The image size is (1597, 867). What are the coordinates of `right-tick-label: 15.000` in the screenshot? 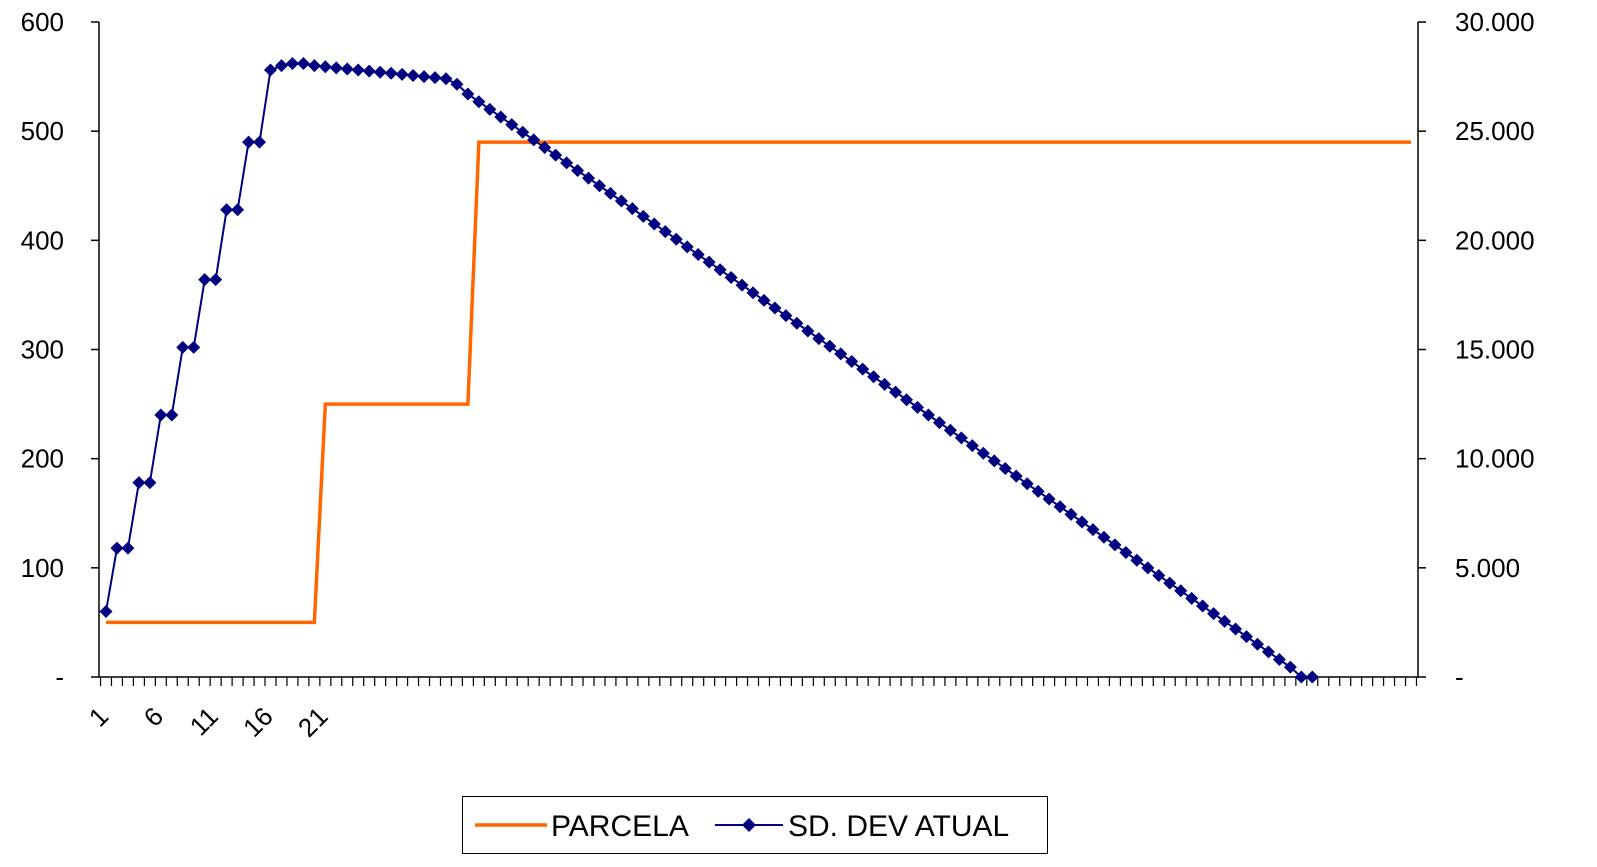 It's located at (1495, 350).